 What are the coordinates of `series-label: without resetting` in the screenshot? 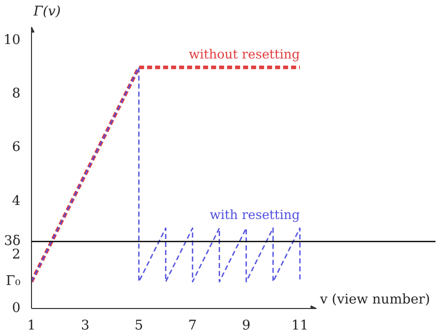 It's located at (244, 54).